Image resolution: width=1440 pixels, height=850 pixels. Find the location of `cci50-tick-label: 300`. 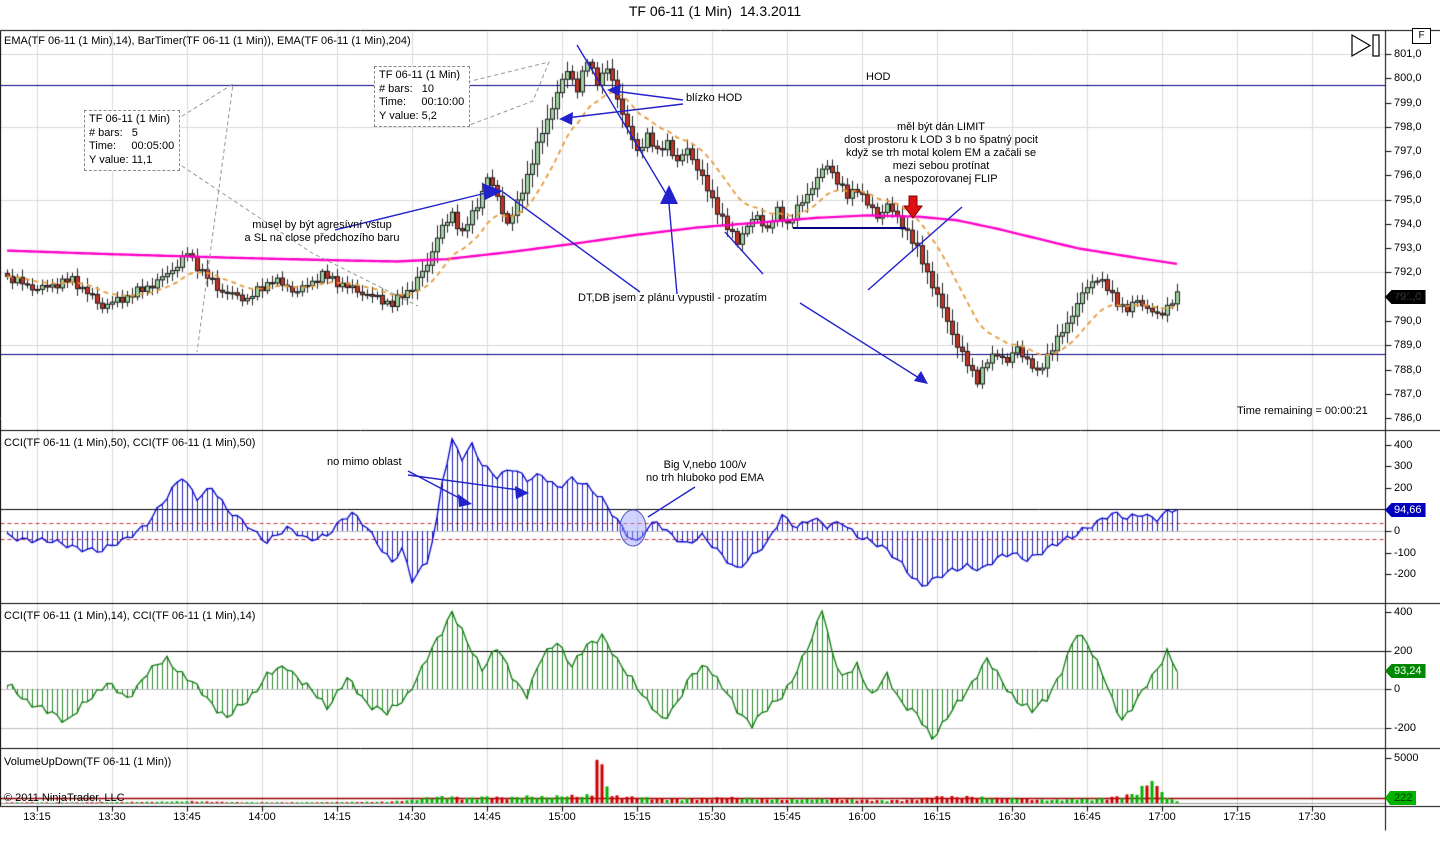

cci50-tick-label: 300 is located at coordinates (1403, 466).